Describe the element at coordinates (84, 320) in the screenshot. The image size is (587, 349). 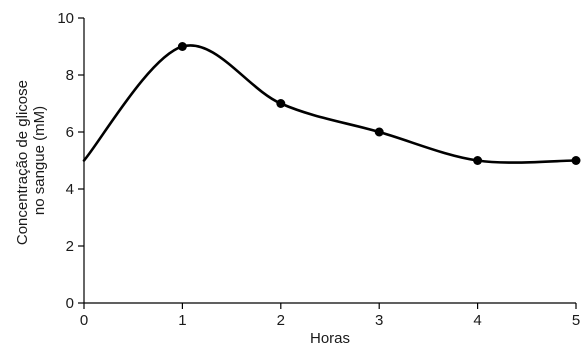
I see `x-tick-label: 0` at that location.